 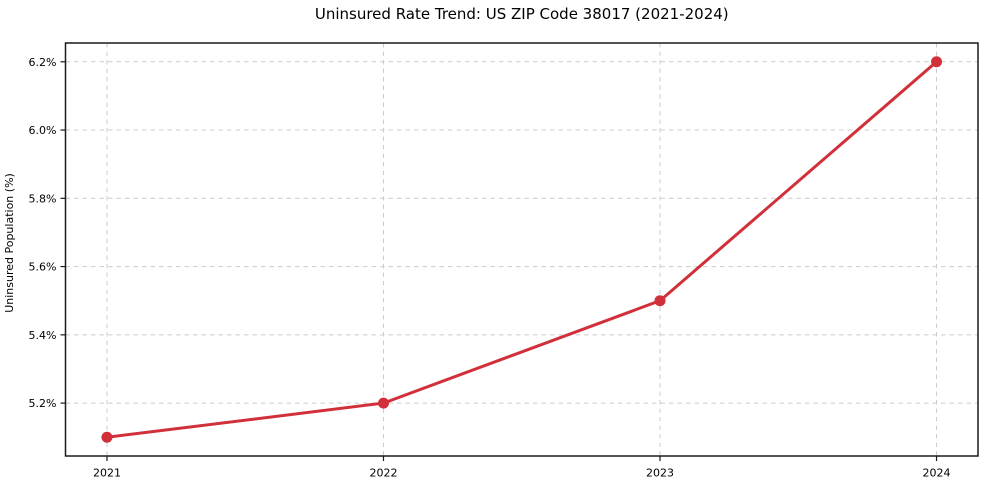 I want to click on x-tick-label: 2022, so click(x=383, y=473).